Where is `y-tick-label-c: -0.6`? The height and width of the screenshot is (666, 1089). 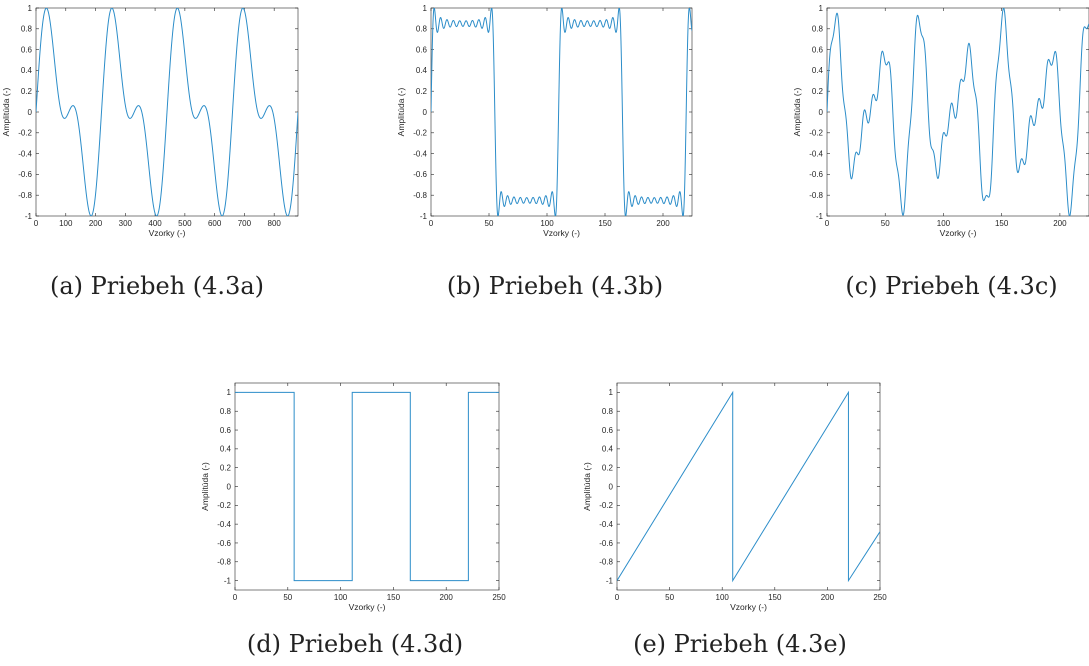
y-tick-label-c: -0.6 is located at coordinates (816, 174).